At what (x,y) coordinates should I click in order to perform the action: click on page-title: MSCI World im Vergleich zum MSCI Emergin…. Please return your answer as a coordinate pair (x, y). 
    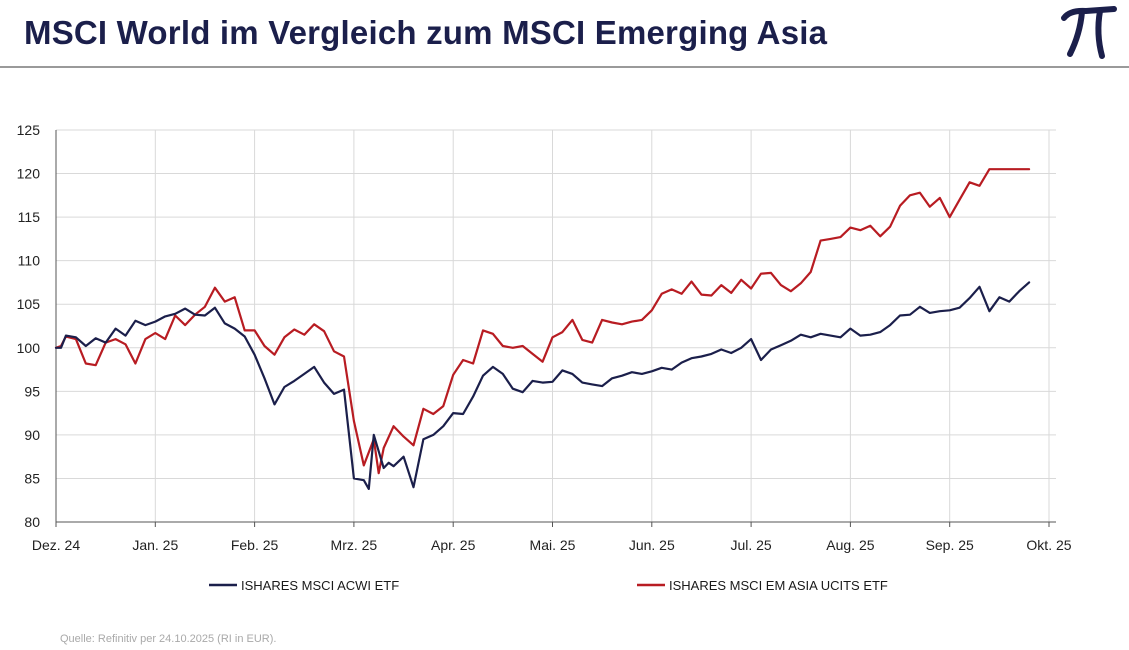
    Looking at the image, I should click on (426, 32).